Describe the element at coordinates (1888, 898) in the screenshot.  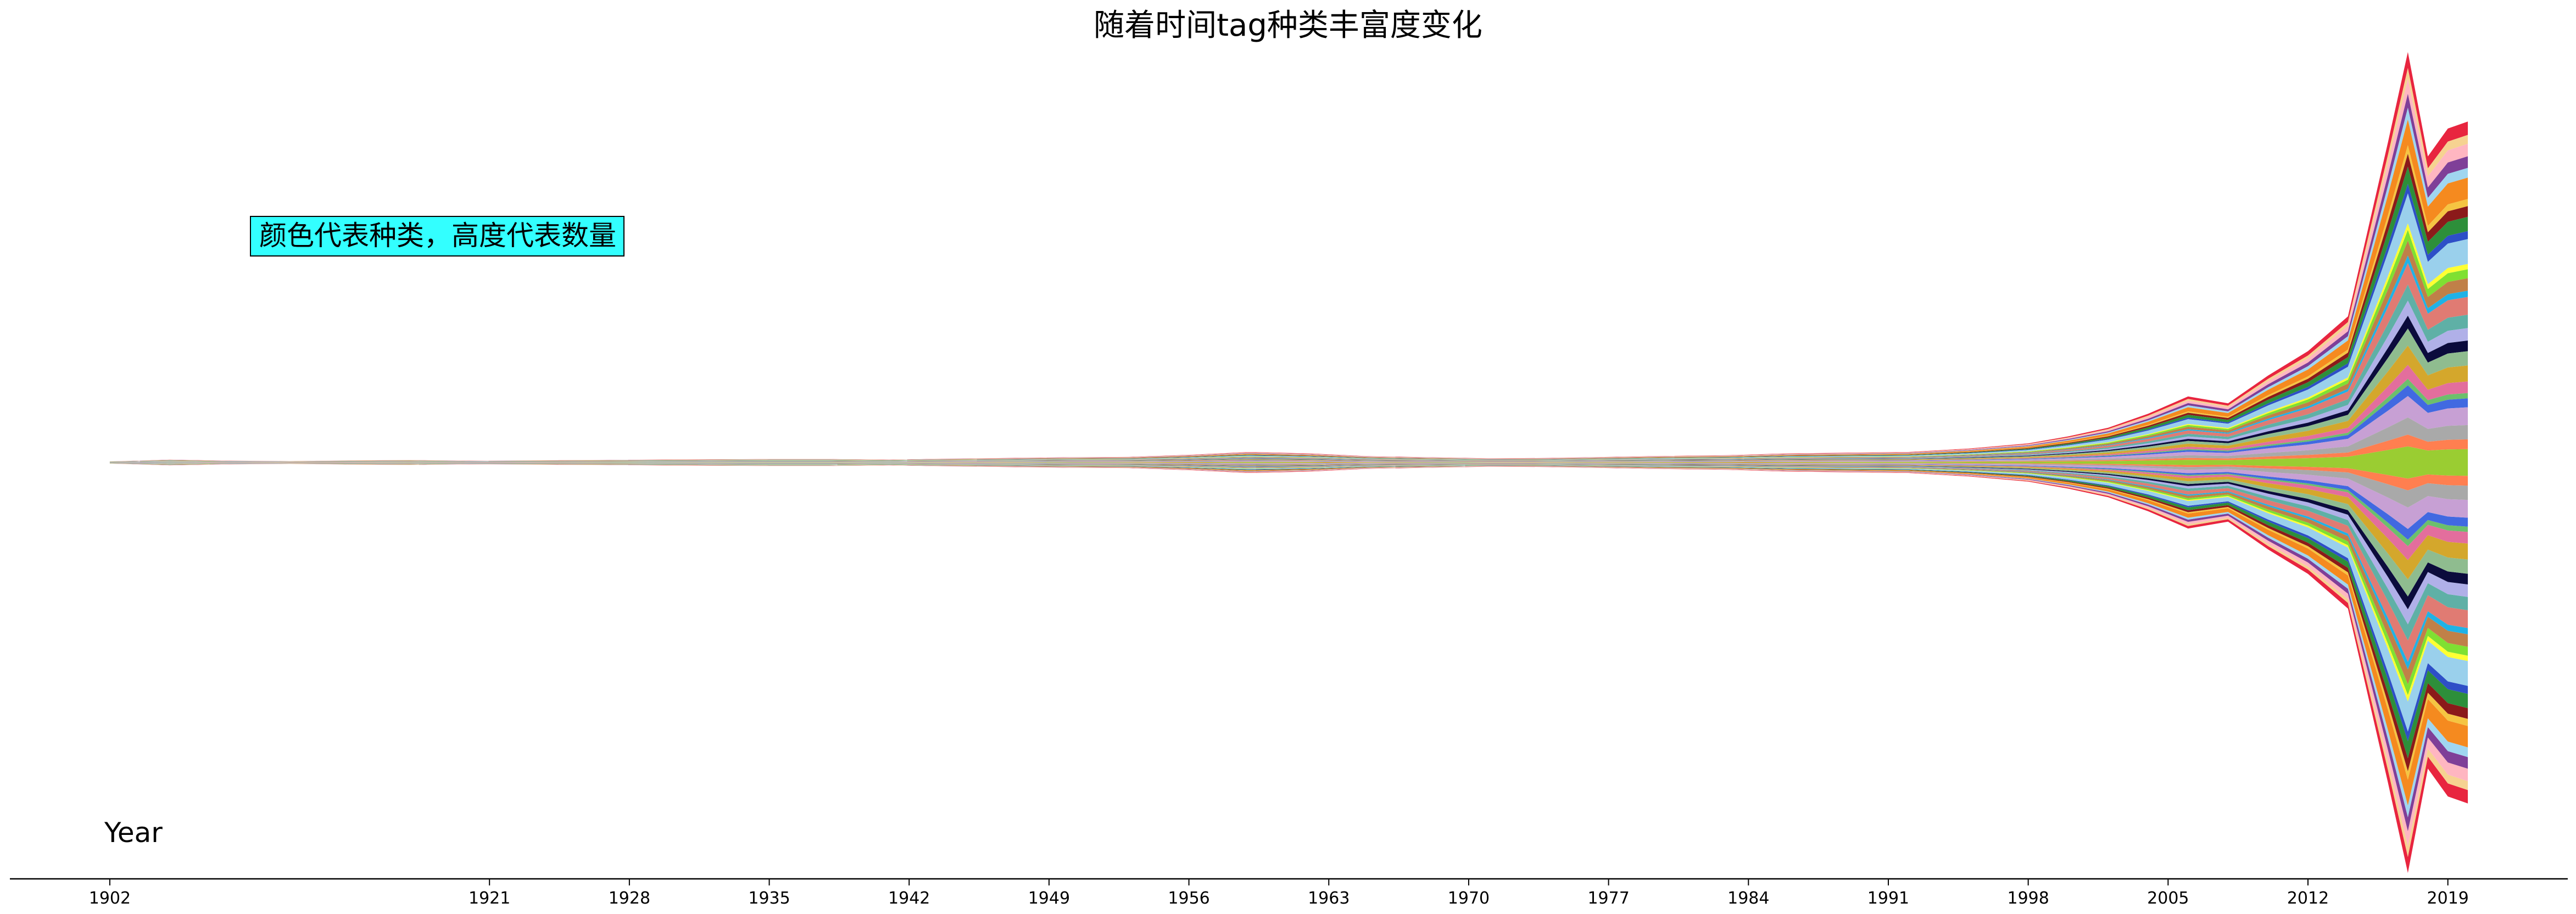
I see `x-tick-label: 1991` at that location.